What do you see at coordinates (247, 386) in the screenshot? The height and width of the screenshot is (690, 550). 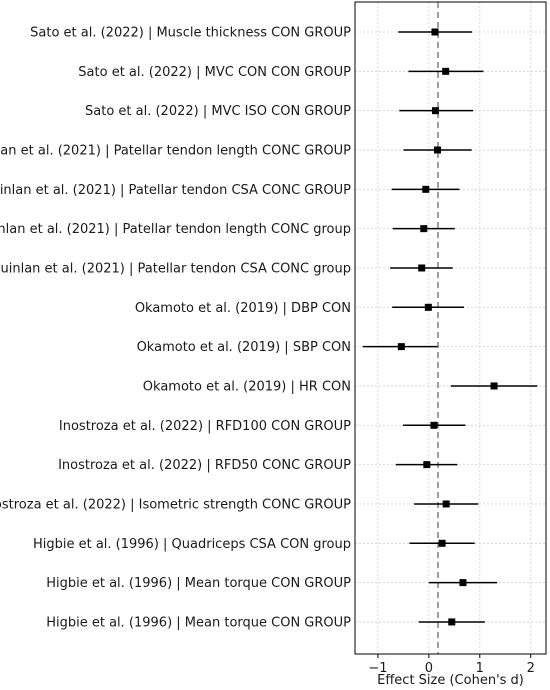 I see `study-label: Okamoto et al. (2019) | HR CON` at bounding box center [247, 386].